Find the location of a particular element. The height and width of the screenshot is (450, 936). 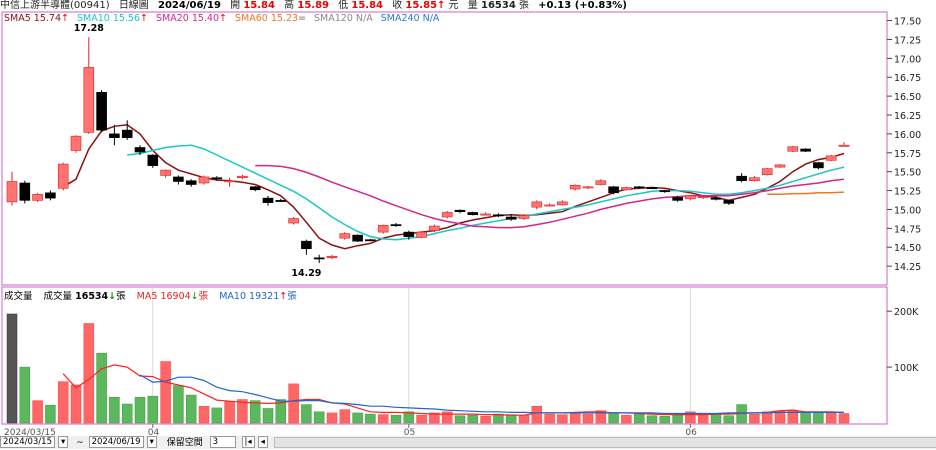

volume-ma-lines is located at coordinates (453, 390).